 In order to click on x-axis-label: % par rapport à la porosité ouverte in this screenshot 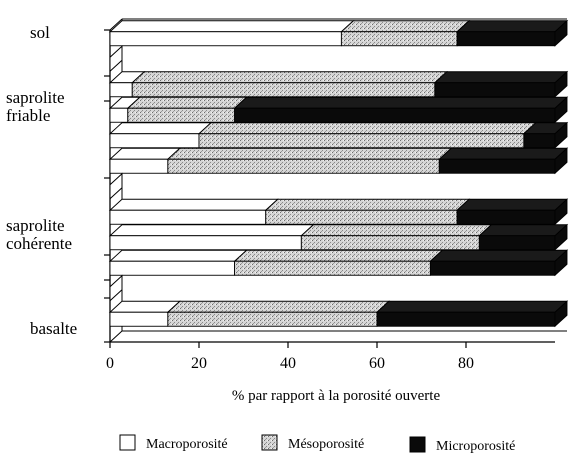, I will do `click(336, 396)`.